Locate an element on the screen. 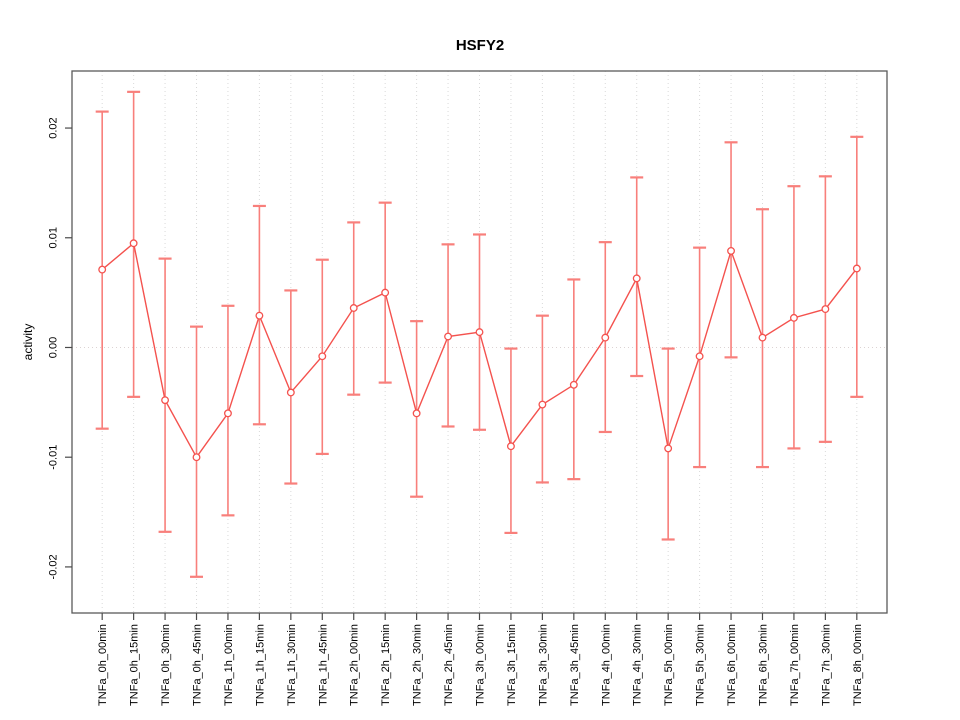 This screenshot has height=720, width=960. chart-title: HSFY2 is located at coordinates (480, 45).